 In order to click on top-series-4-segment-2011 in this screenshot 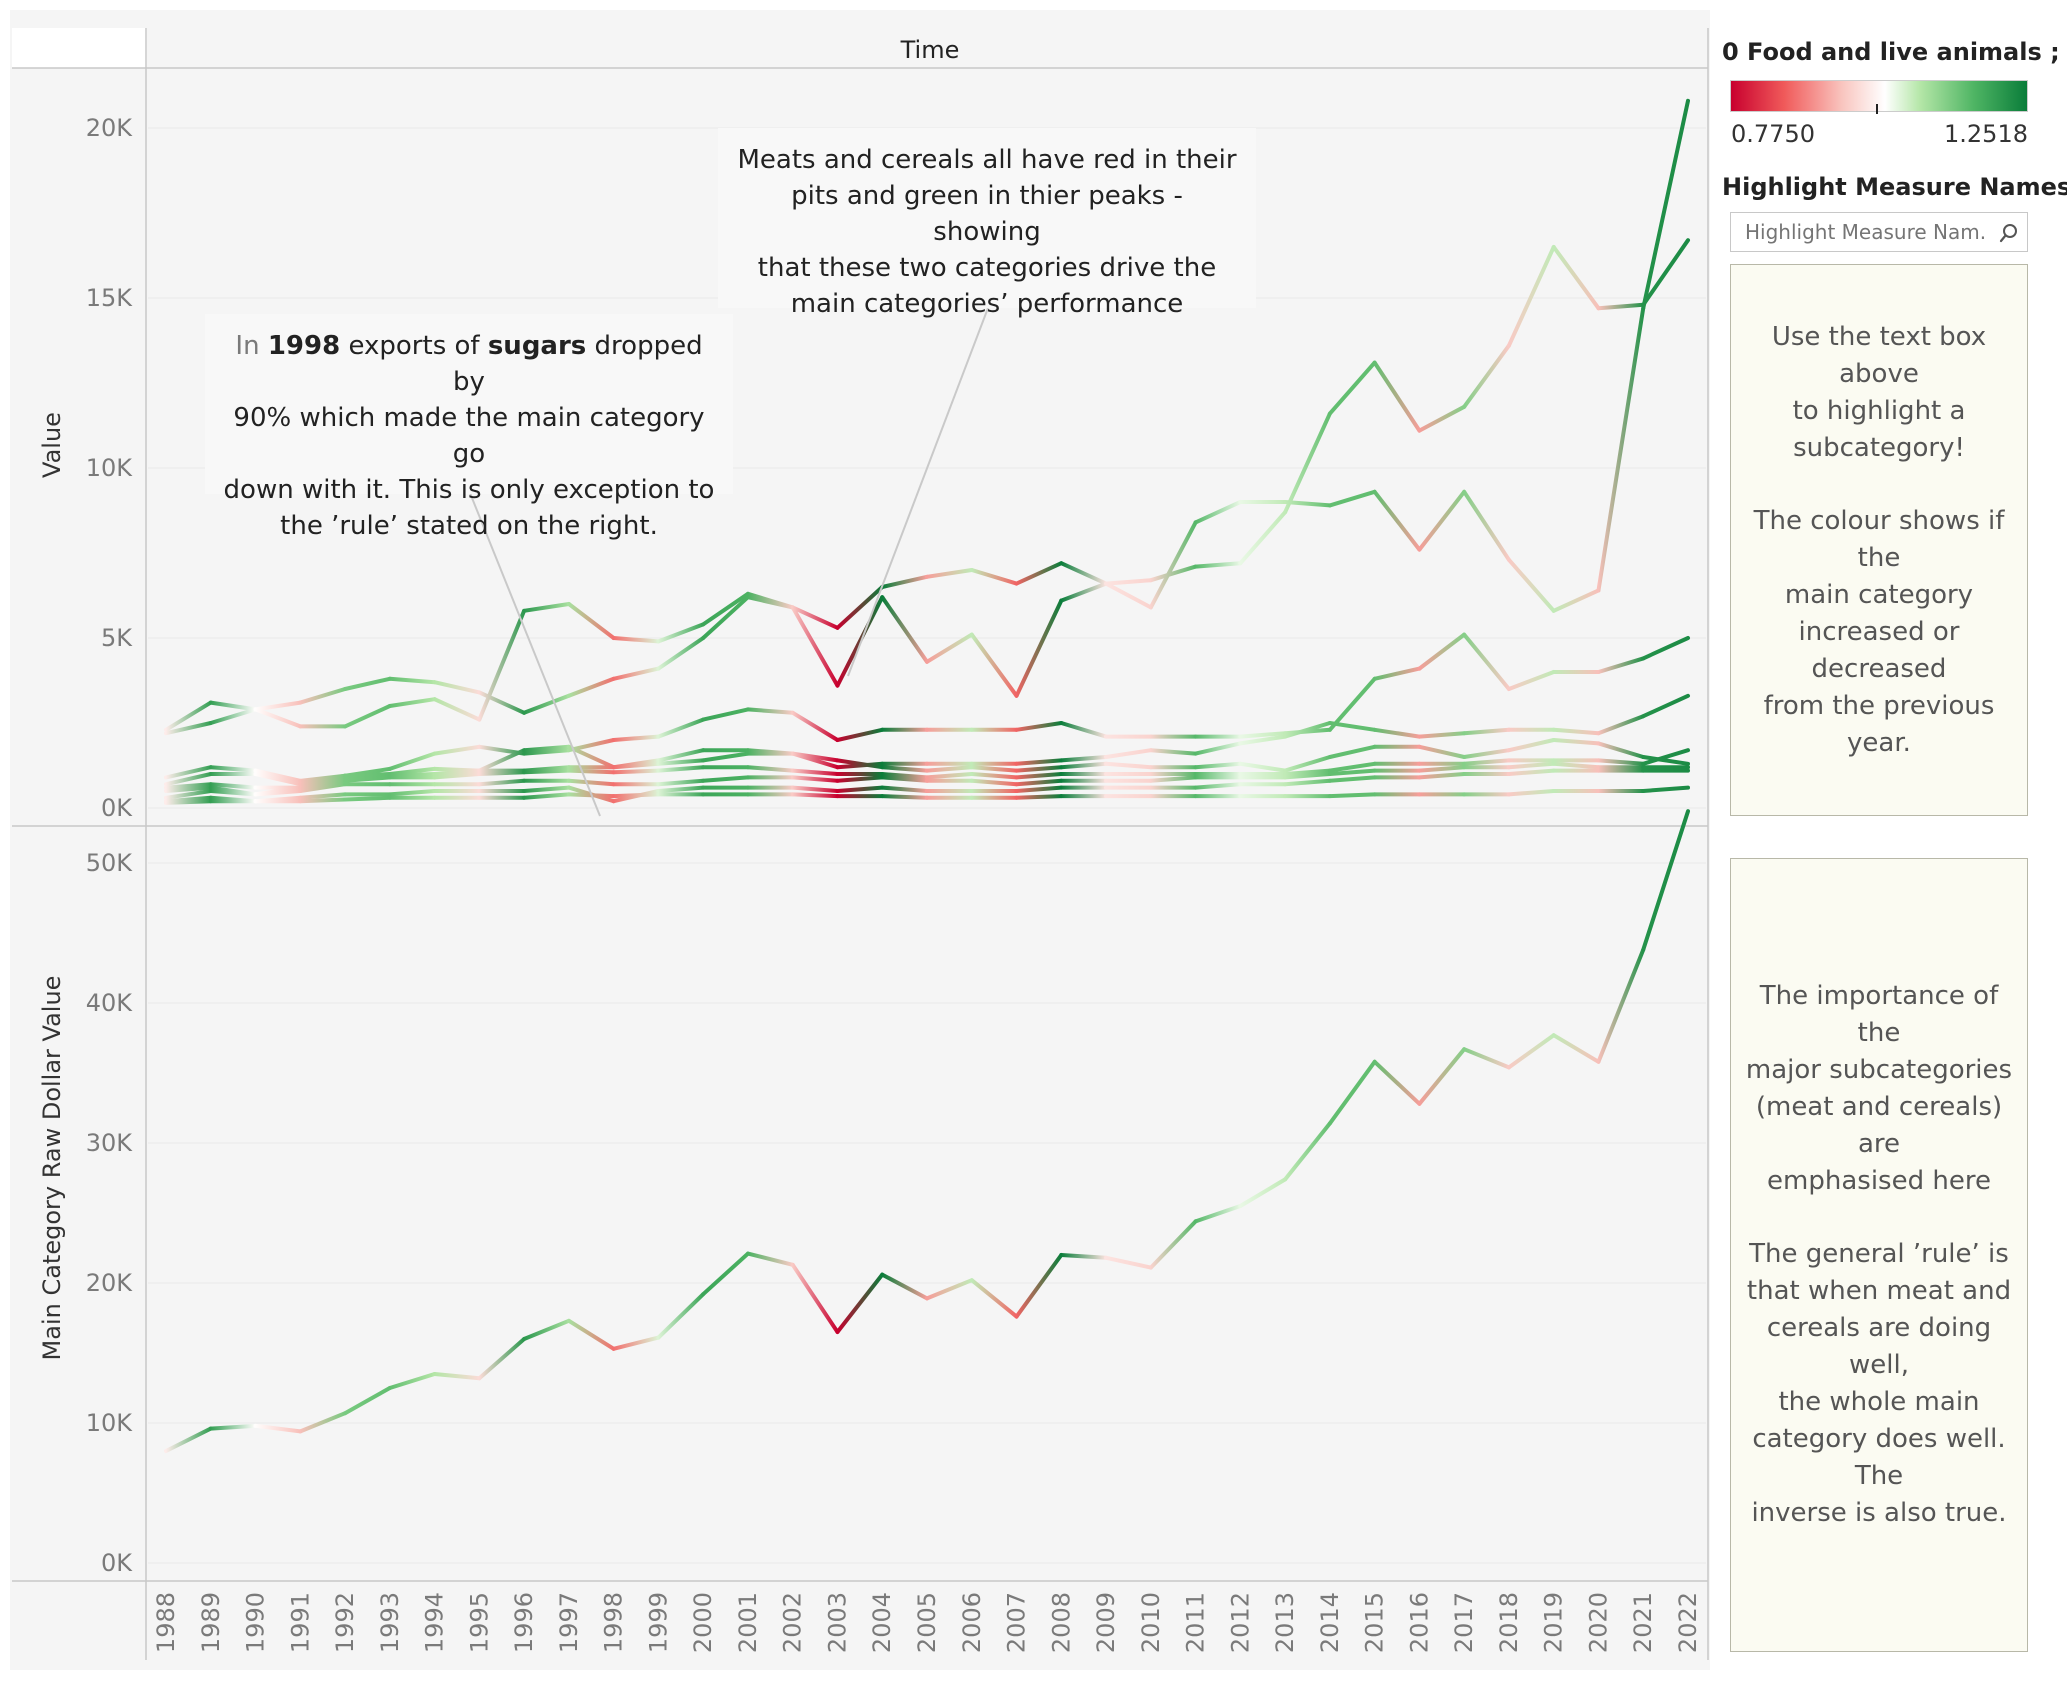, I will do `click(1218, 765)`.